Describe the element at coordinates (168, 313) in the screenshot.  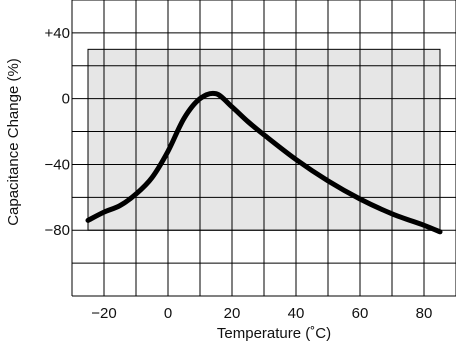
I see `x-tick-label: 0` at that location.